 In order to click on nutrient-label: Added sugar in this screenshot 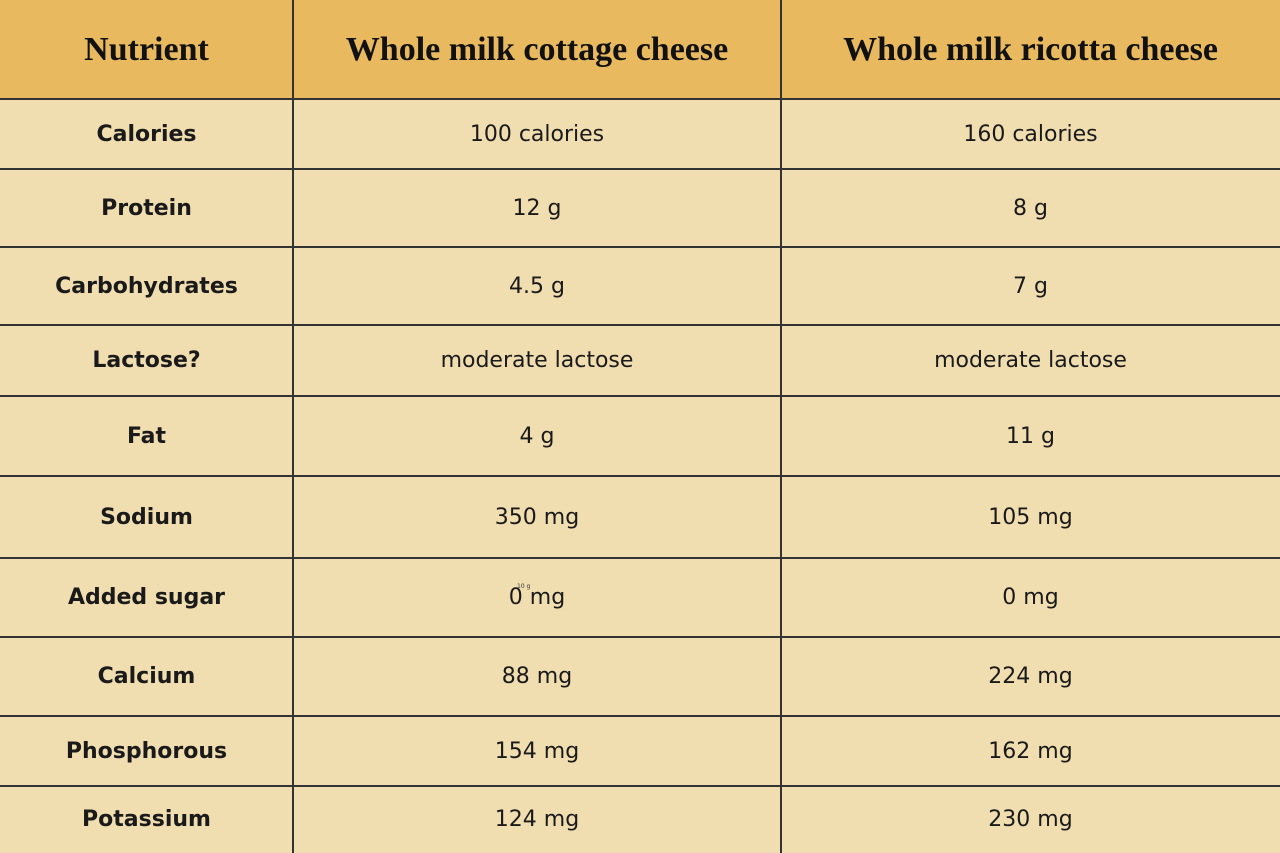, I will do `click(146, 597)`.